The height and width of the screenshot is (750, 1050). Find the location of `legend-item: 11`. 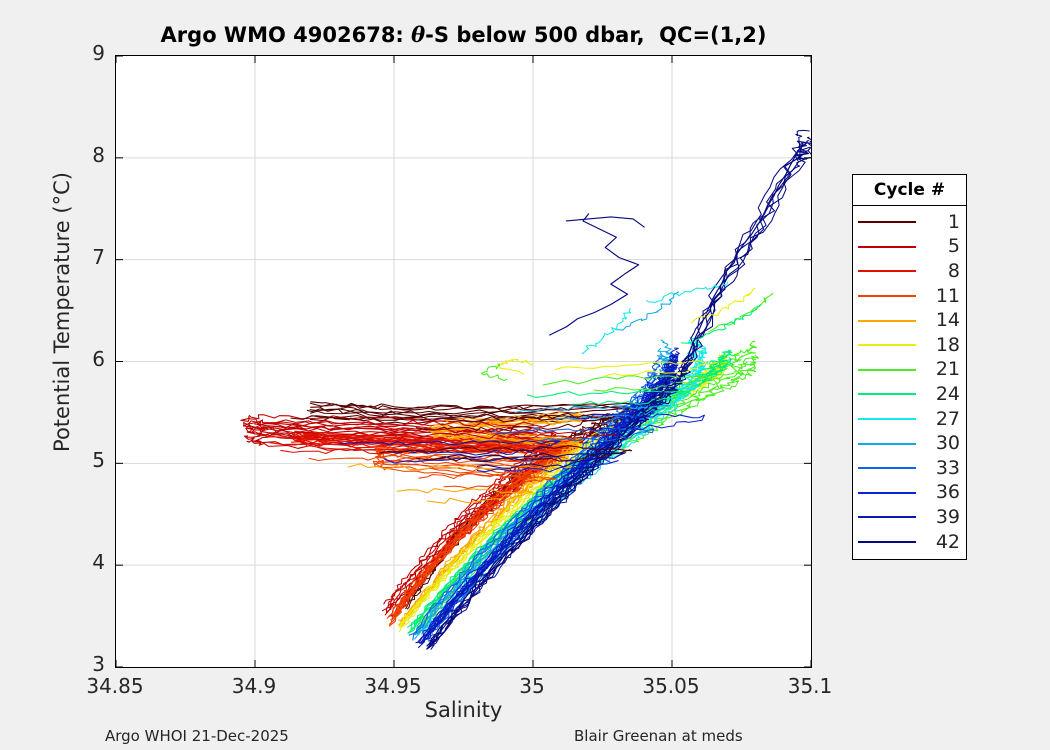

legend-item: 11 is located at coordinates (909, 296).